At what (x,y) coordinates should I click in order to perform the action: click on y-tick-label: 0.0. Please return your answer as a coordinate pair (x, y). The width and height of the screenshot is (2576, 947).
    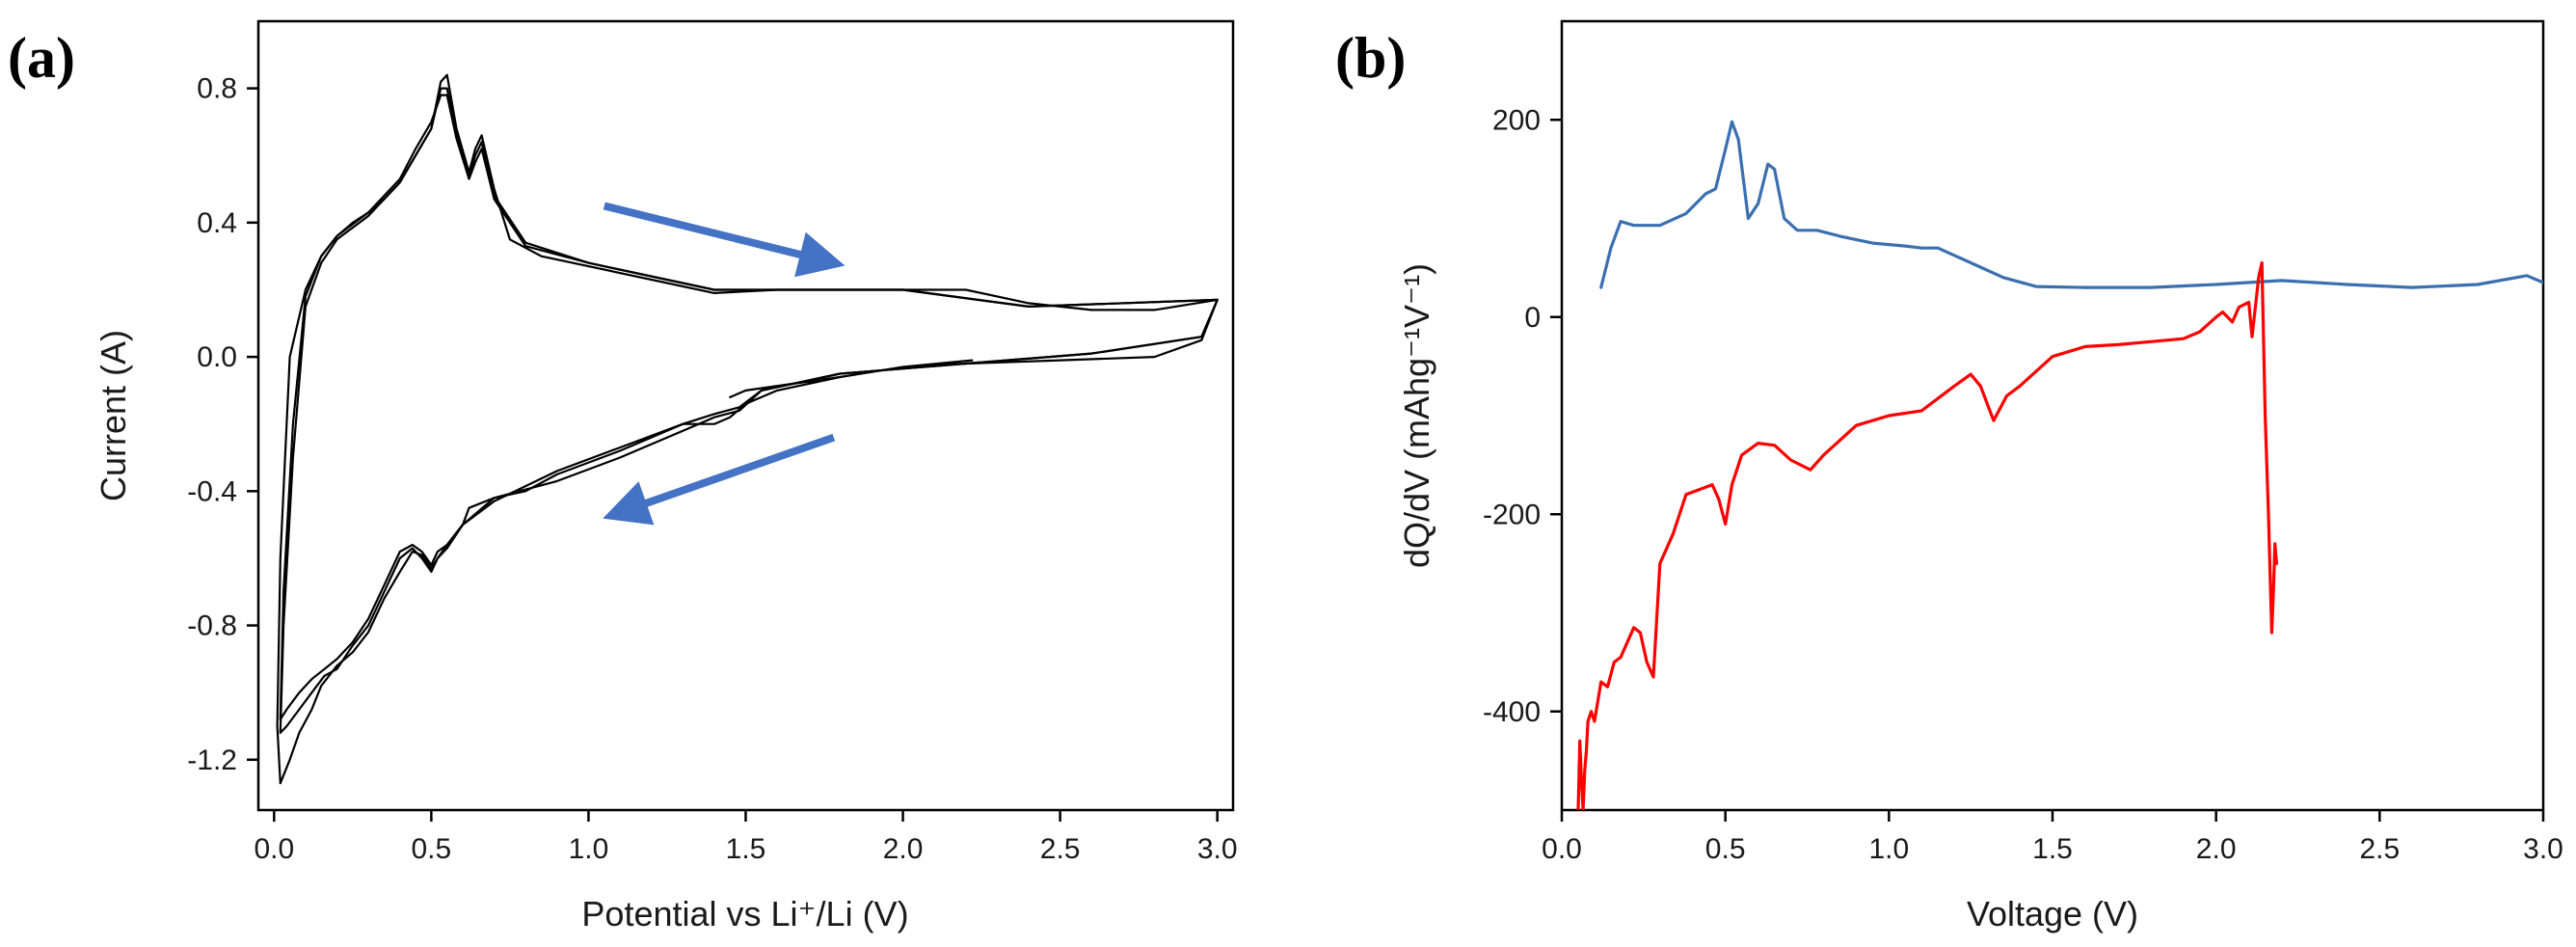
    Looking at the image, I should click on (217, 357).